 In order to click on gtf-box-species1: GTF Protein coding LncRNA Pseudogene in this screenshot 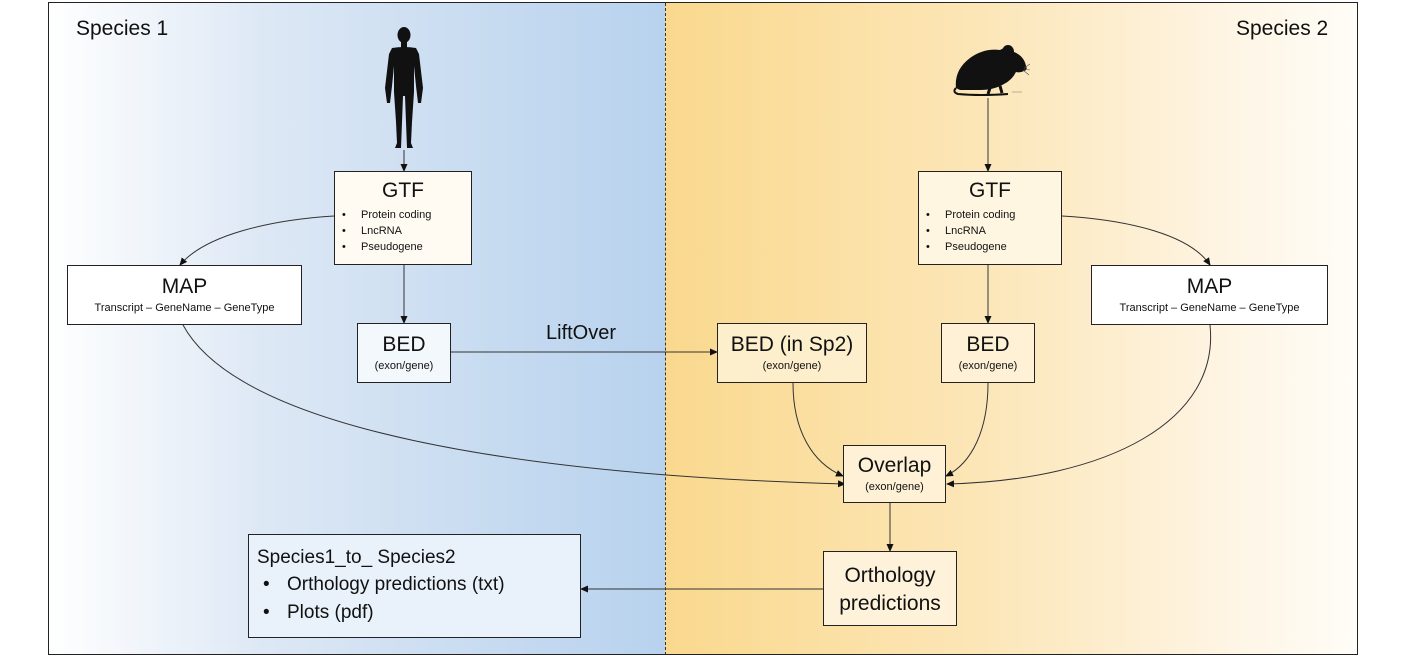, I will do `click(403, 218)`.